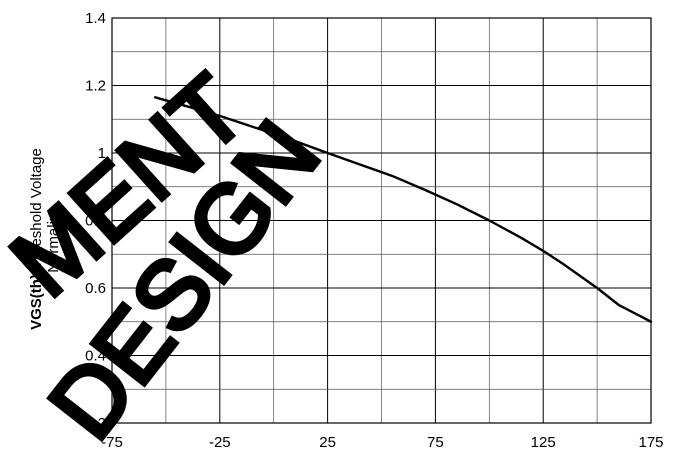 The image size is (686, 459). Describe the element at coordinates (435, 442) in the screenshot. I see `x-tick-label: 75` at that location.